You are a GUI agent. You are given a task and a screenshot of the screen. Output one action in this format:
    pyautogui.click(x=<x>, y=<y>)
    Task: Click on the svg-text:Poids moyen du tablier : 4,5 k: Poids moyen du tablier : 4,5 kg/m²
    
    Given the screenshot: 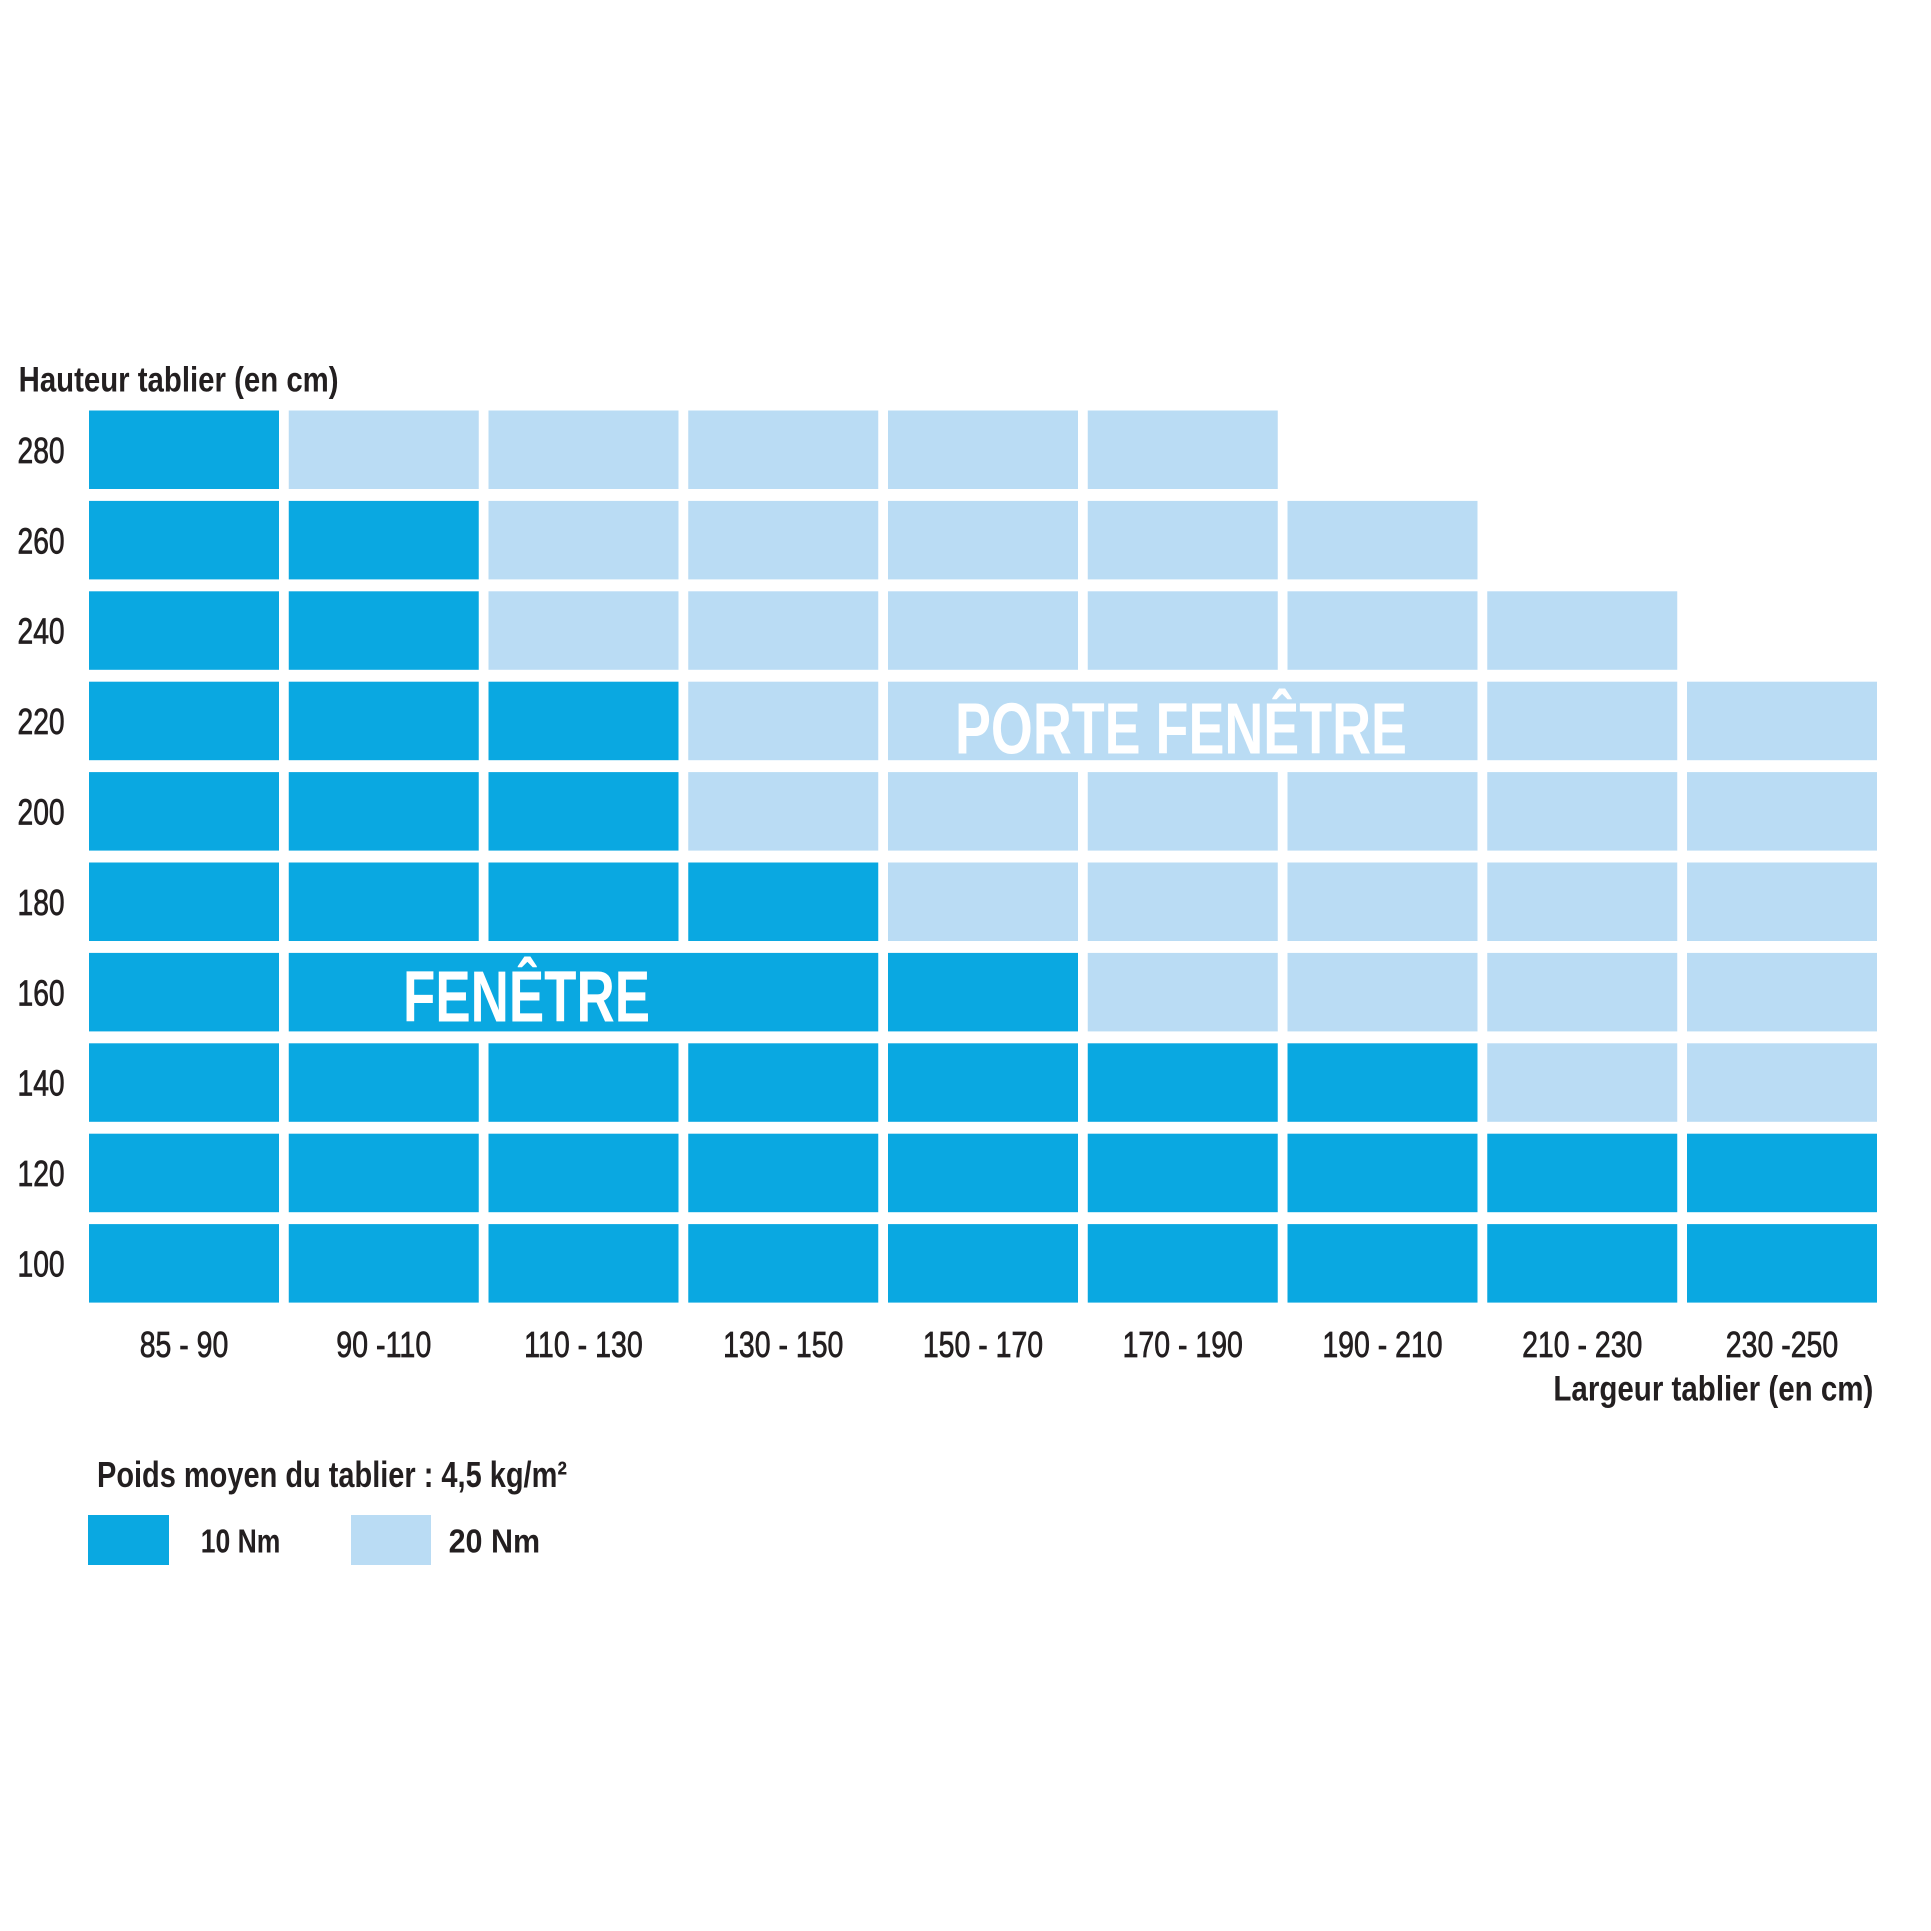 What is the action you would take?
    pyautogui.click(x=332, y=1474)
    